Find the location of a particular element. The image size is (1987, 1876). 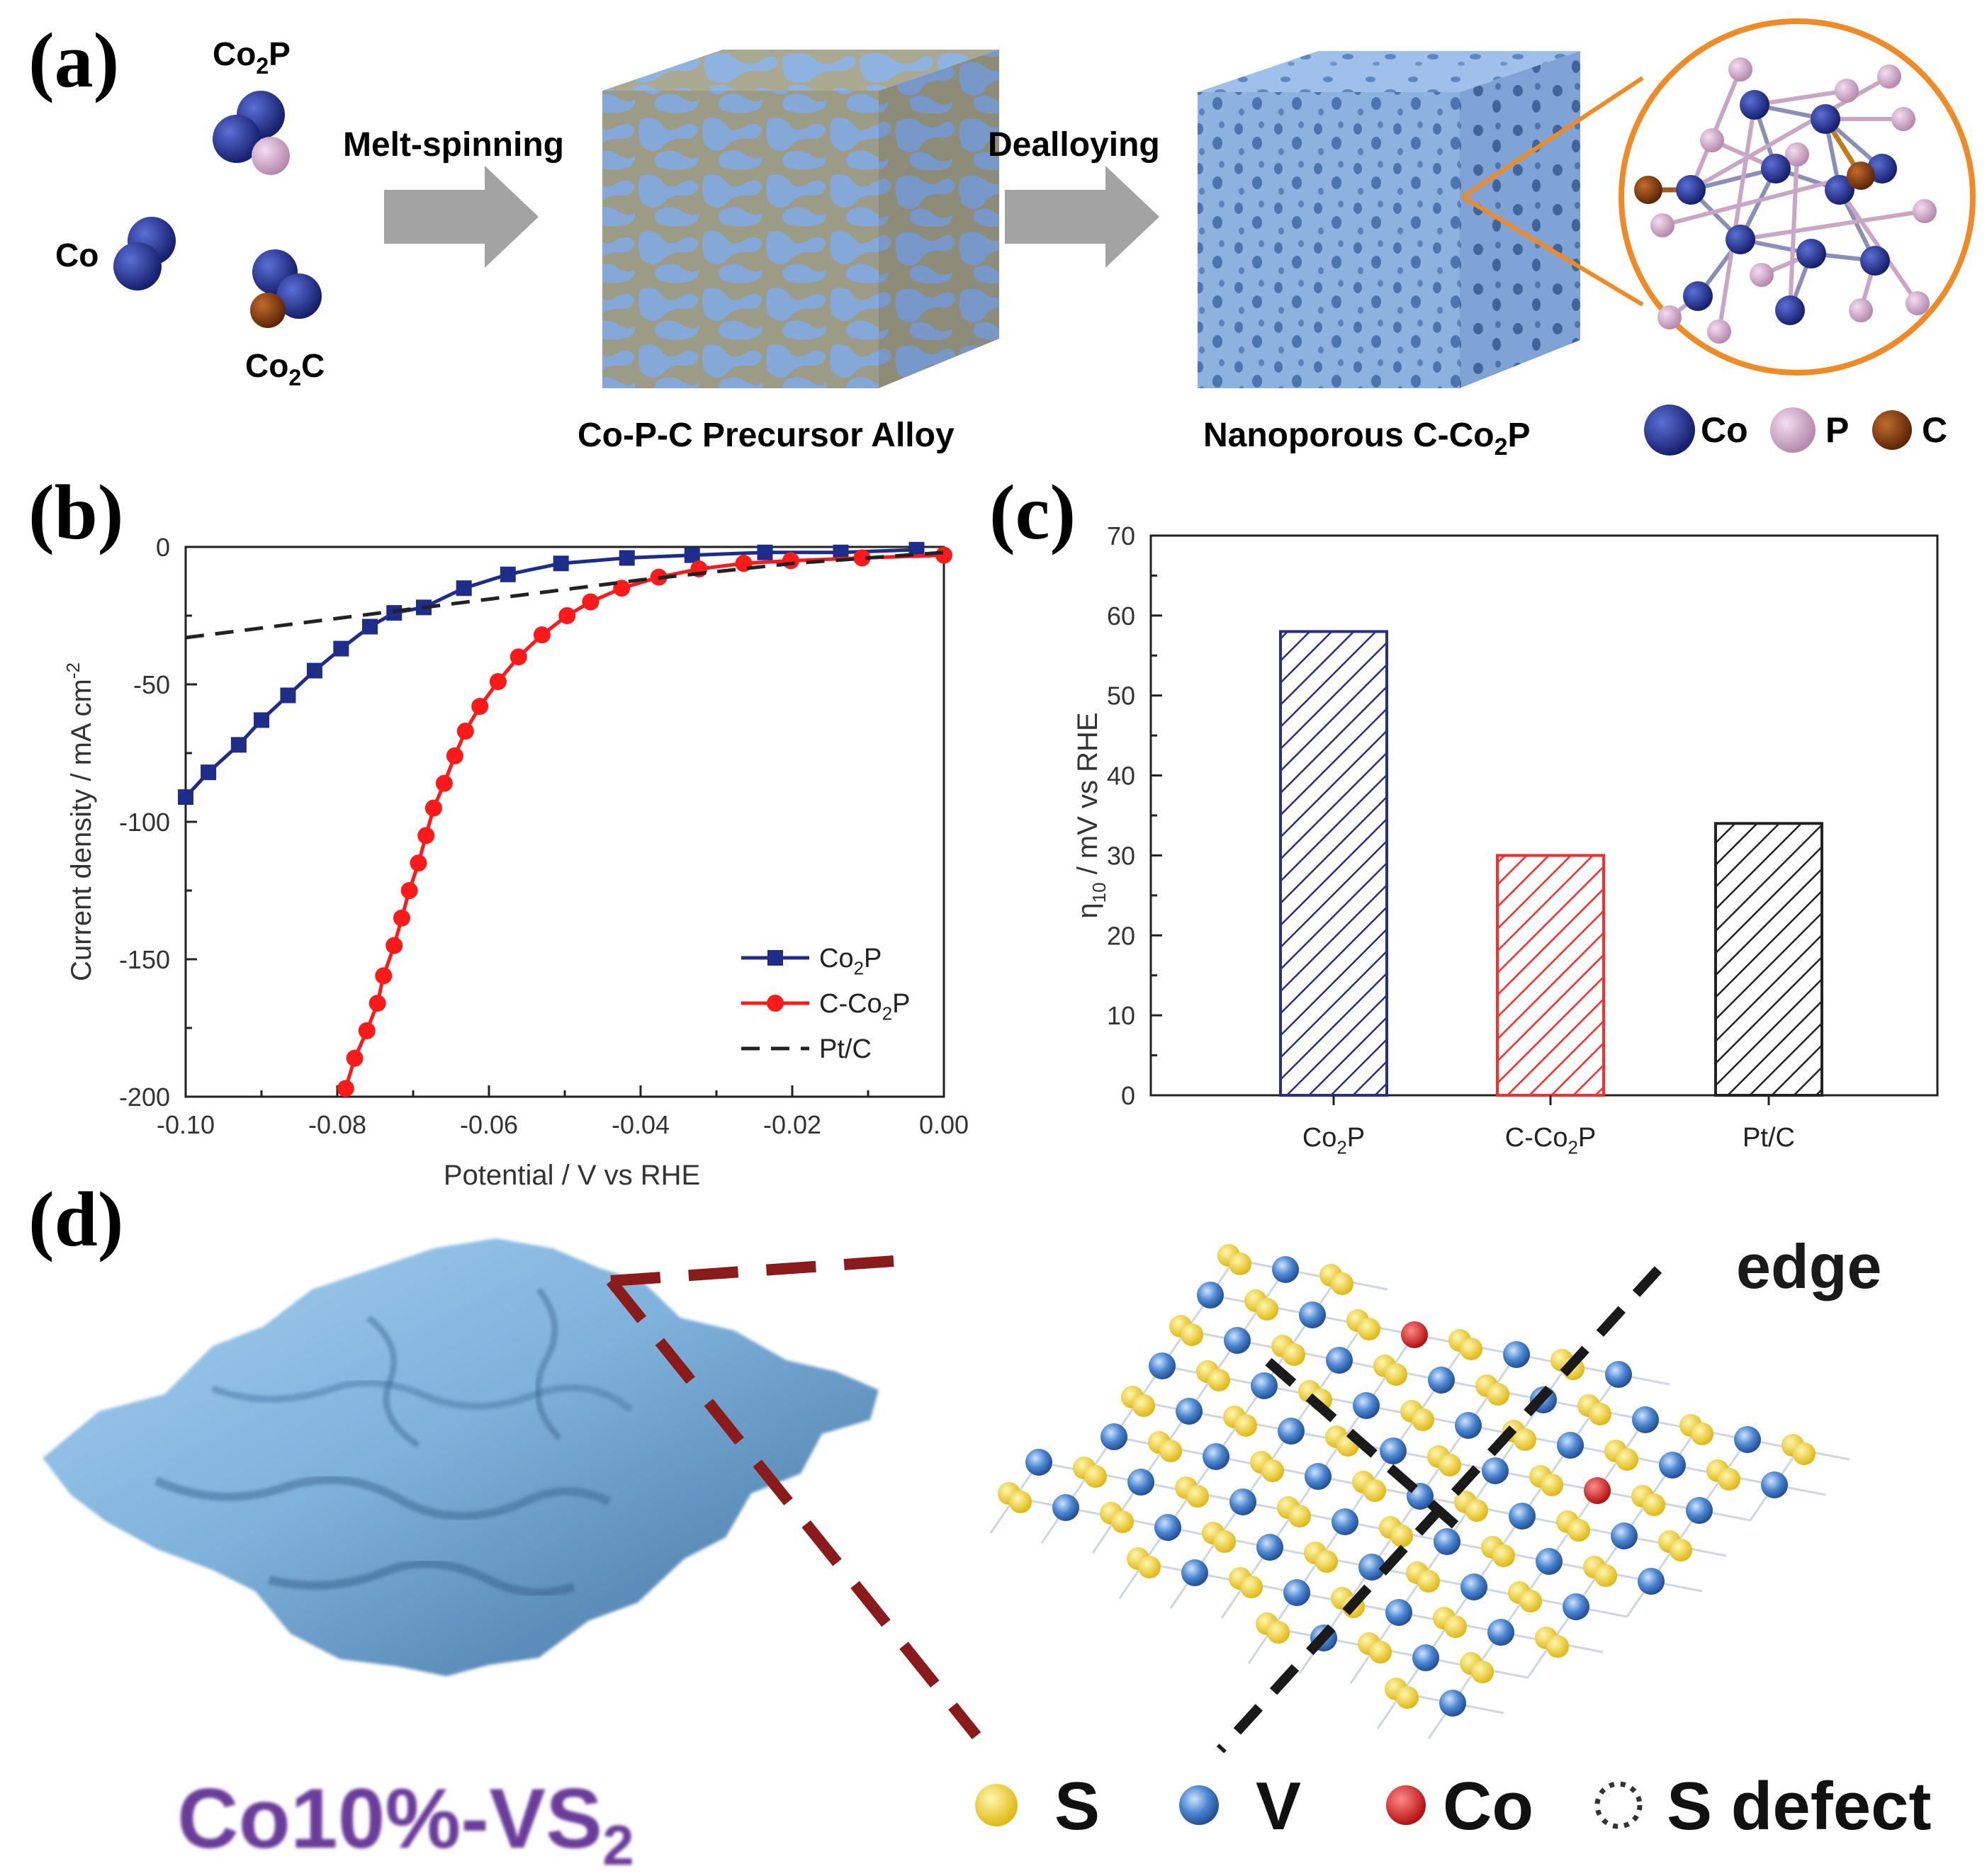

y-tick-label: 60 is located at coordinates (1121, 616).